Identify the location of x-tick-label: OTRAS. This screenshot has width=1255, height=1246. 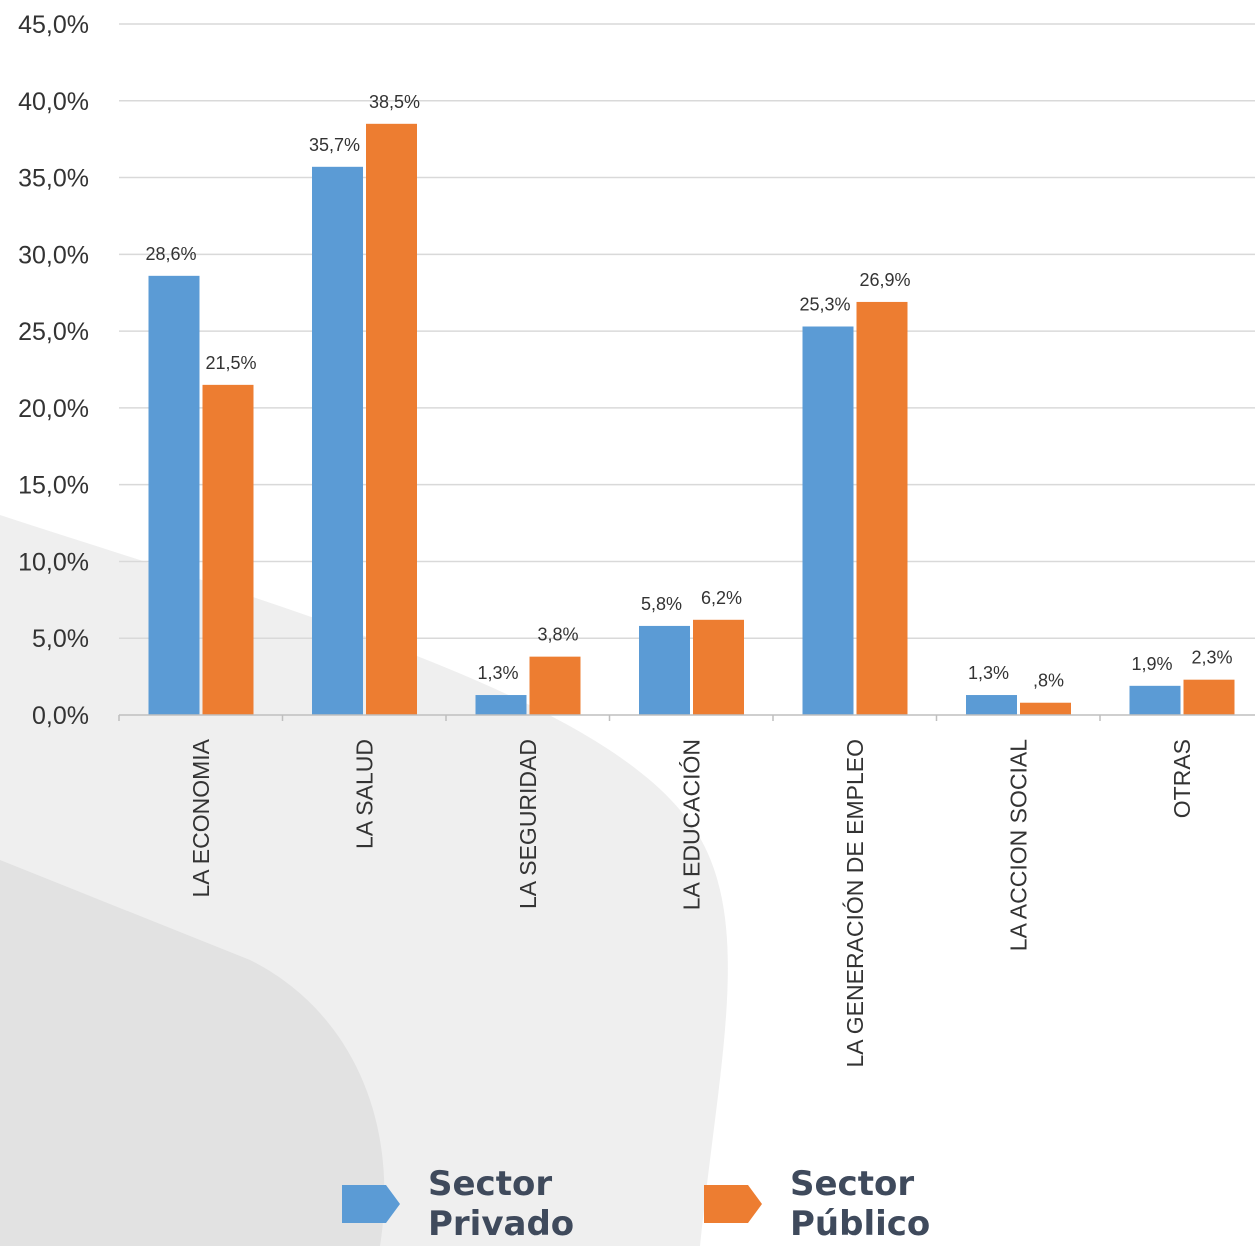
(1182, 778).